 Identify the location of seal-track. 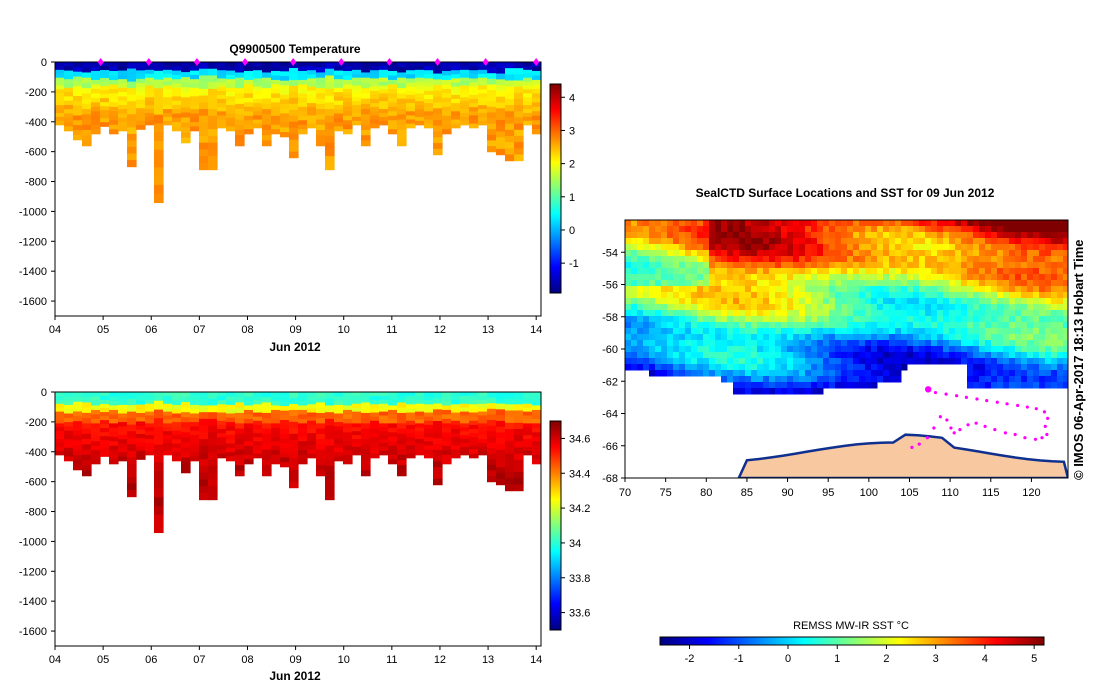
(980, 417).